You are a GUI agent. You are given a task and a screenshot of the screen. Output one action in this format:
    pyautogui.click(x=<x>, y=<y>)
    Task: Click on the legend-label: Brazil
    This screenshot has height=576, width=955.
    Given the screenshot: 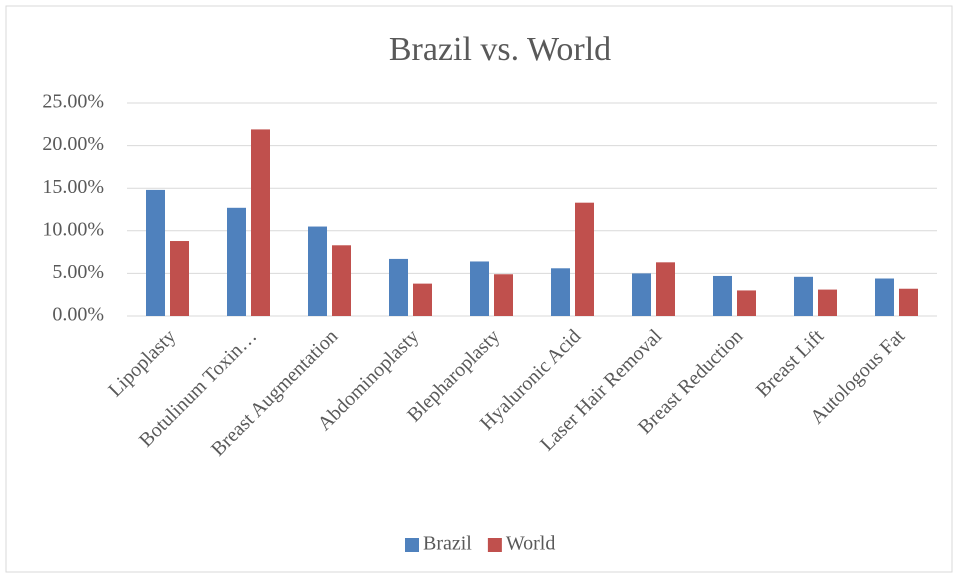 What is the action you would take?
    pyautogui.click(x=447, y=544)
    